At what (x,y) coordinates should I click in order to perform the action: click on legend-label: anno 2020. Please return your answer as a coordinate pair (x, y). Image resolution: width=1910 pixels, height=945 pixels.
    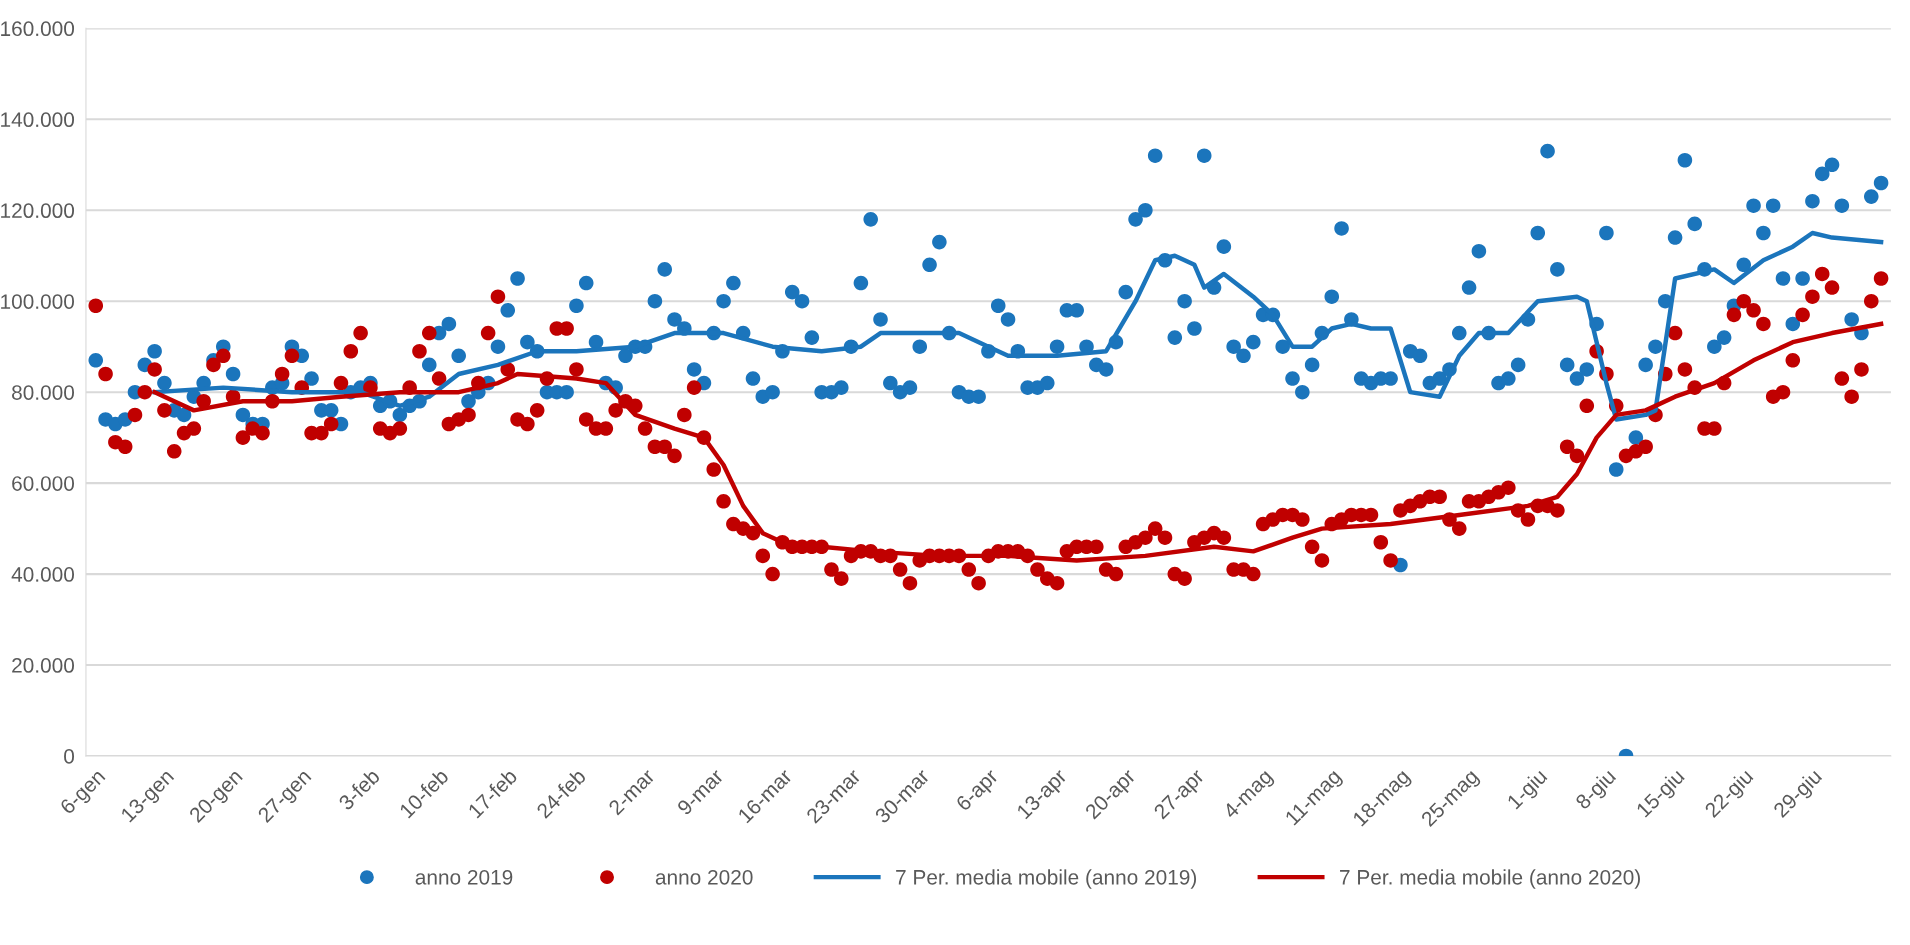
    Looking at the image, I should click on (704, 877).